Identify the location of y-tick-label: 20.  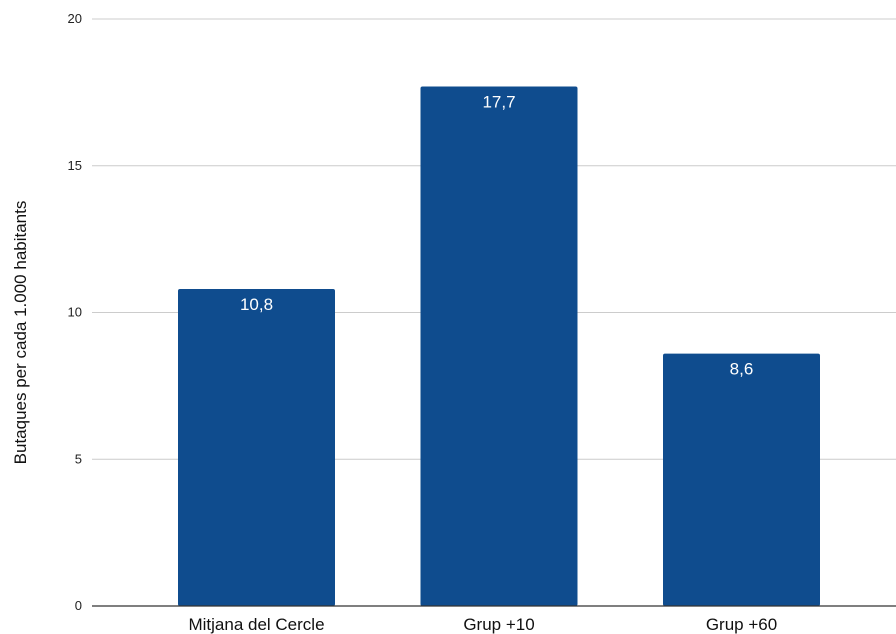
(75, 18).